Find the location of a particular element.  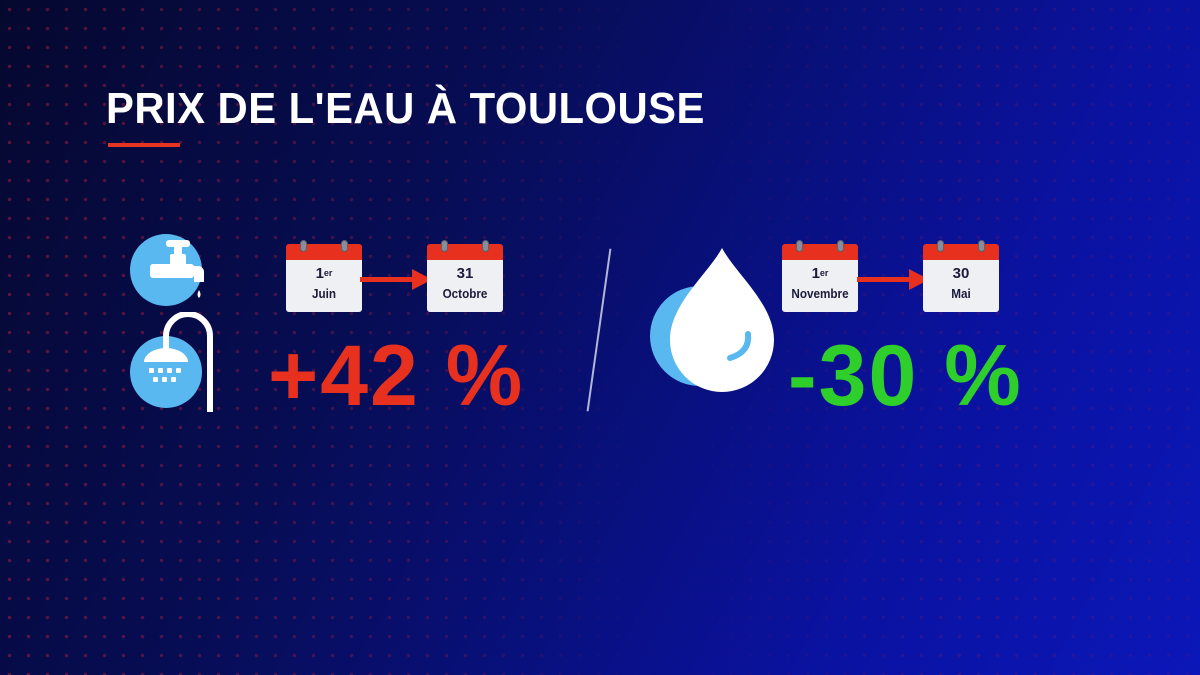

calendar-end-winter: 30 Mai is located at coordinates (961, 276).